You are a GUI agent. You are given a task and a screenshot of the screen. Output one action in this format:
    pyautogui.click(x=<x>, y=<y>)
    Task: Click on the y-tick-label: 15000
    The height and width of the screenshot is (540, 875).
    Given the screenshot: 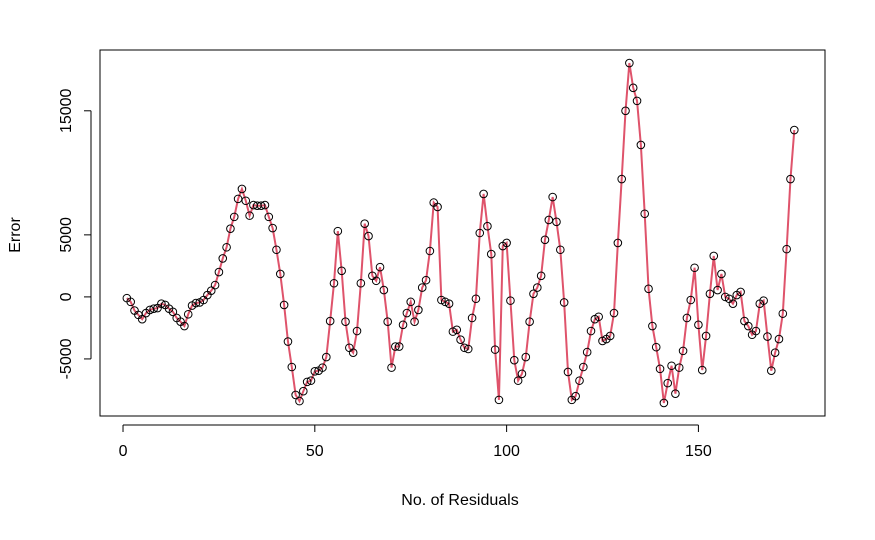 What is the action you would take?
    pyautogui.click(x=66, y=110)
    